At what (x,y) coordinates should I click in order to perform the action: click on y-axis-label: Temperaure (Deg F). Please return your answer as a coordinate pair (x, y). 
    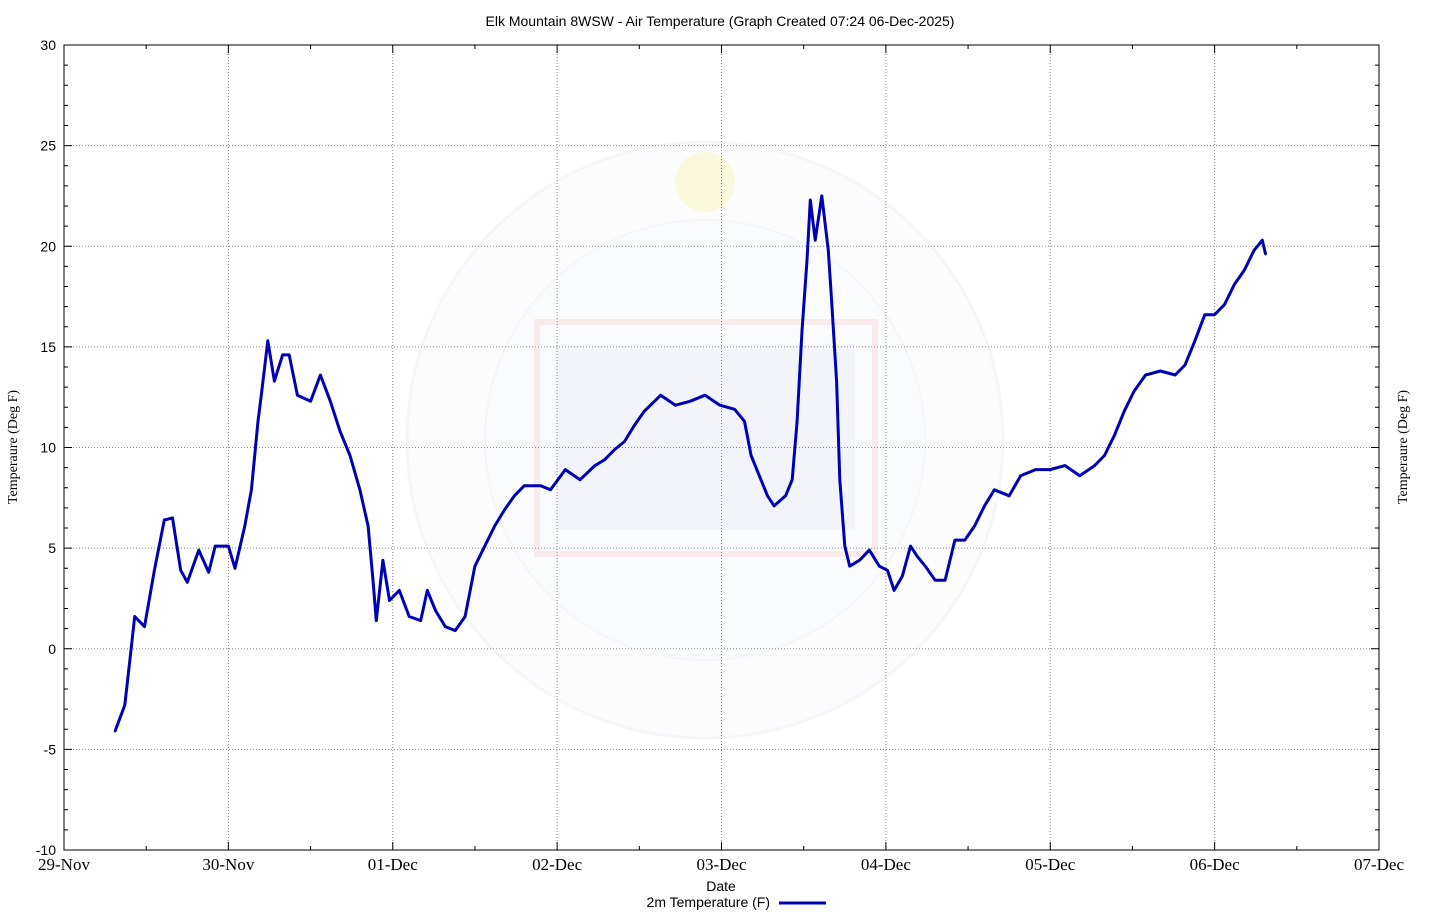
    Looking at the image, I should click on (13, 447).